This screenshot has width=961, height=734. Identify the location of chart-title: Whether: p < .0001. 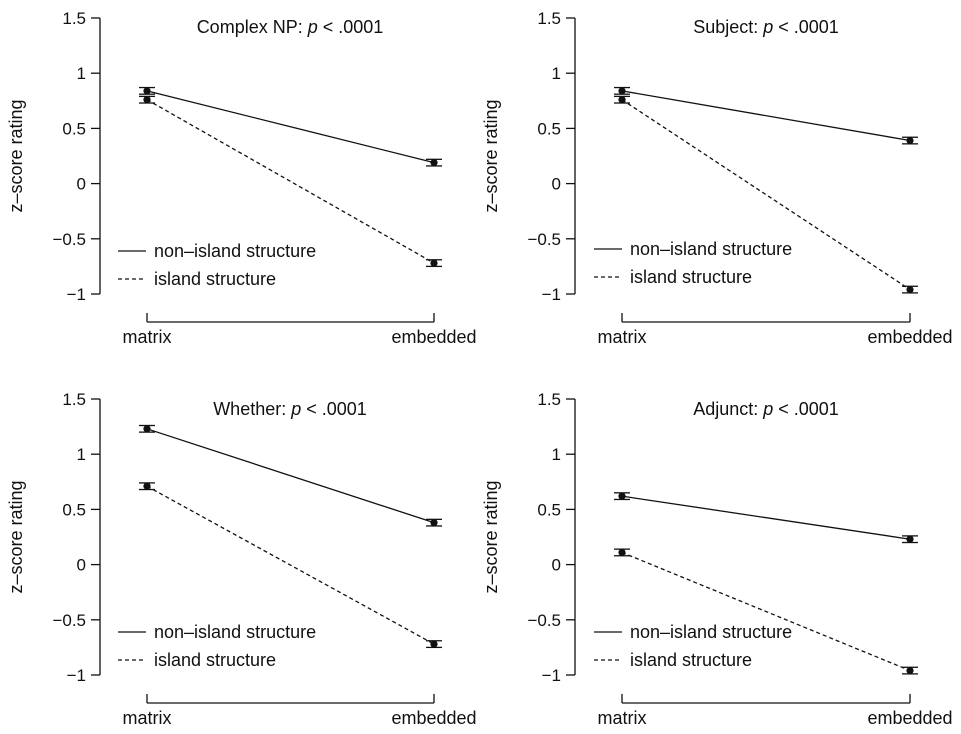
(290, 409).